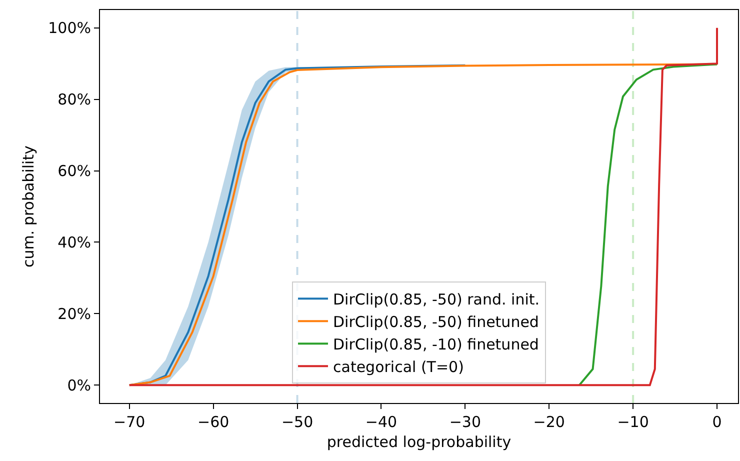 The width and height of the screenshot is (740, 461). What do you see at coordinates (74, 99) in the screenshot?
I see `y-tick-label: 80%` at bounding box center [74, 99].